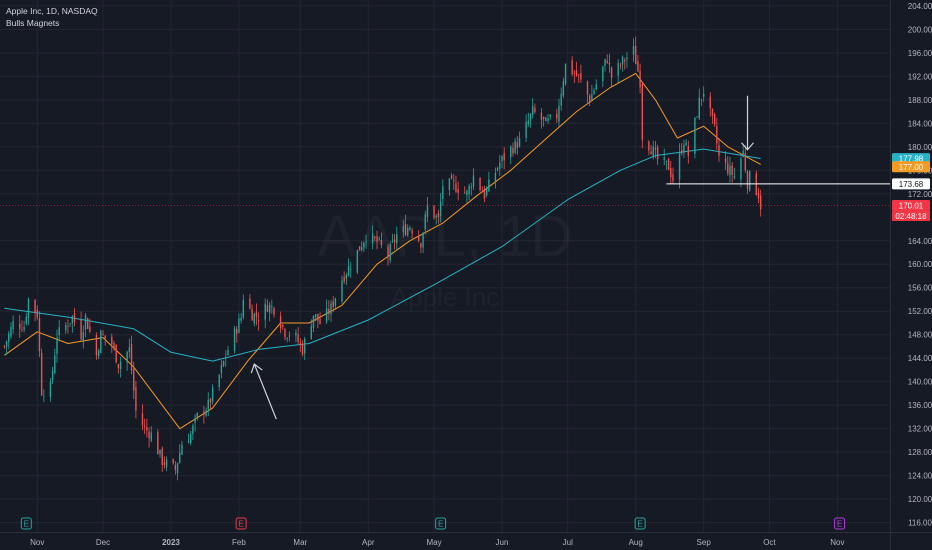 This screenshot has width=932, height=550. I want to click on ma-fast-tag-text: 177.00, so click(911, 167).